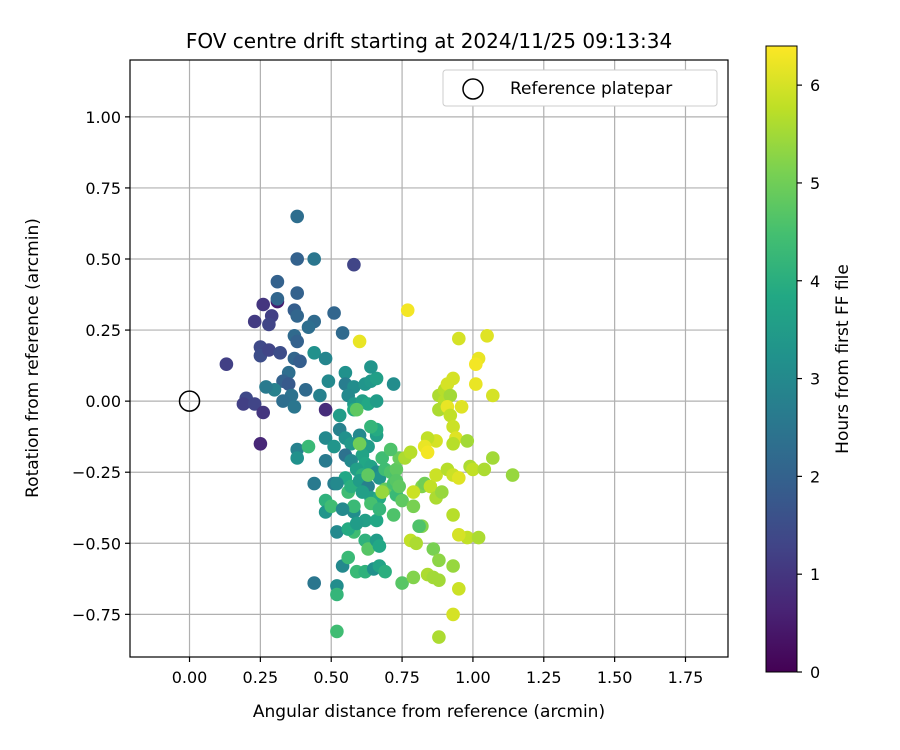 The height and width of the screenshot is (750, 900). What do you see at coordinates (402, 677) in the screenshot?
I see `x-tick-label: 0.75` at bounding box center [402, 677].